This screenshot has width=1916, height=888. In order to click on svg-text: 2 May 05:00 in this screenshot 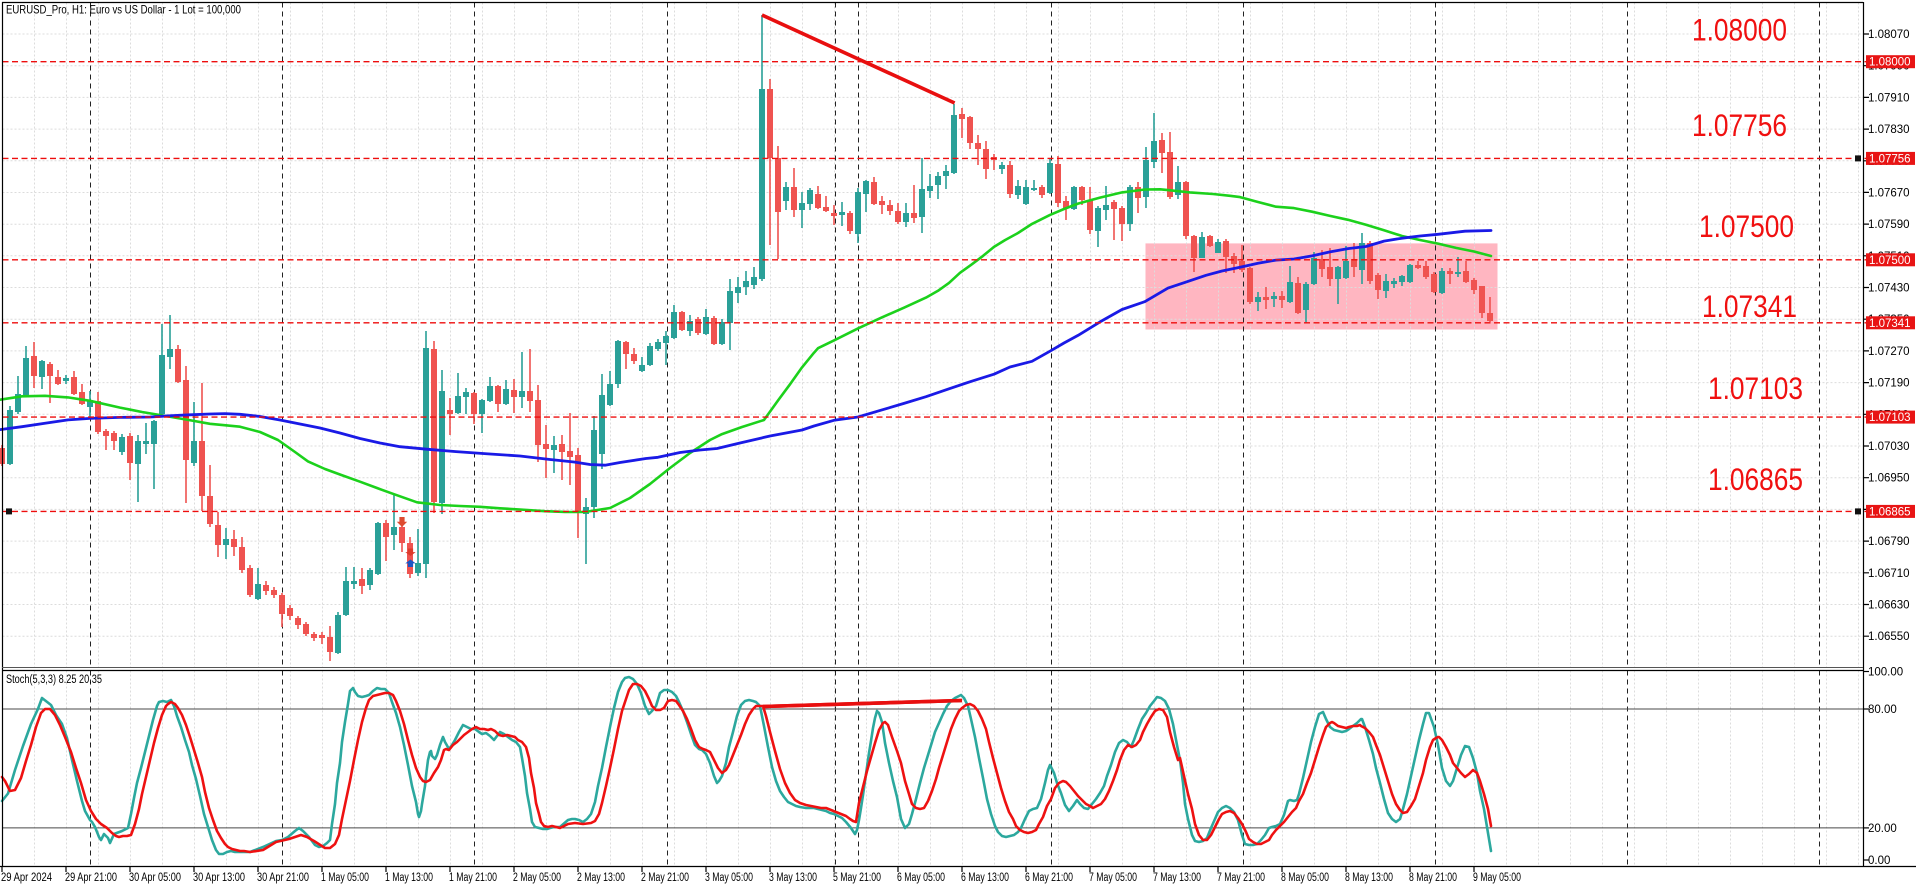, I will do `click(537, 878)`.